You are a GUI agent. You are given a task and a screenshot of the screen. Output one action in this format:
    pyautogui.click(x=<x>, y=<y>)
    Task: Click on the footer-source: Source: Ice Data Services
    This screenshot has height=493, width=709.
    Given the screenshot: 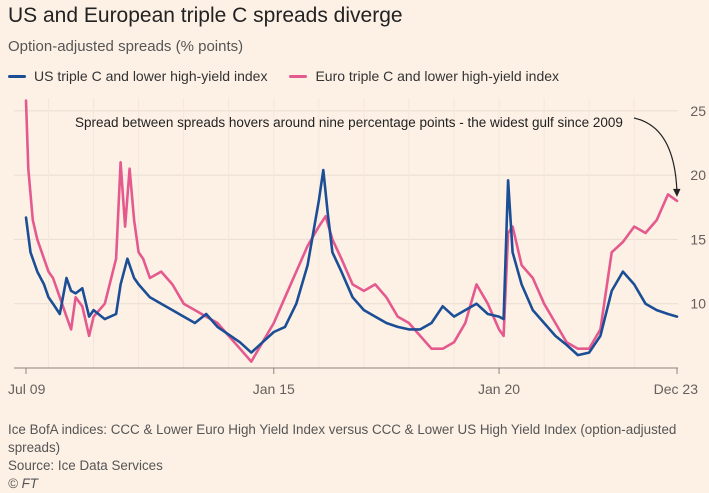 What is the action you would take?
    pyautogui.click(x=85, y=465)
    